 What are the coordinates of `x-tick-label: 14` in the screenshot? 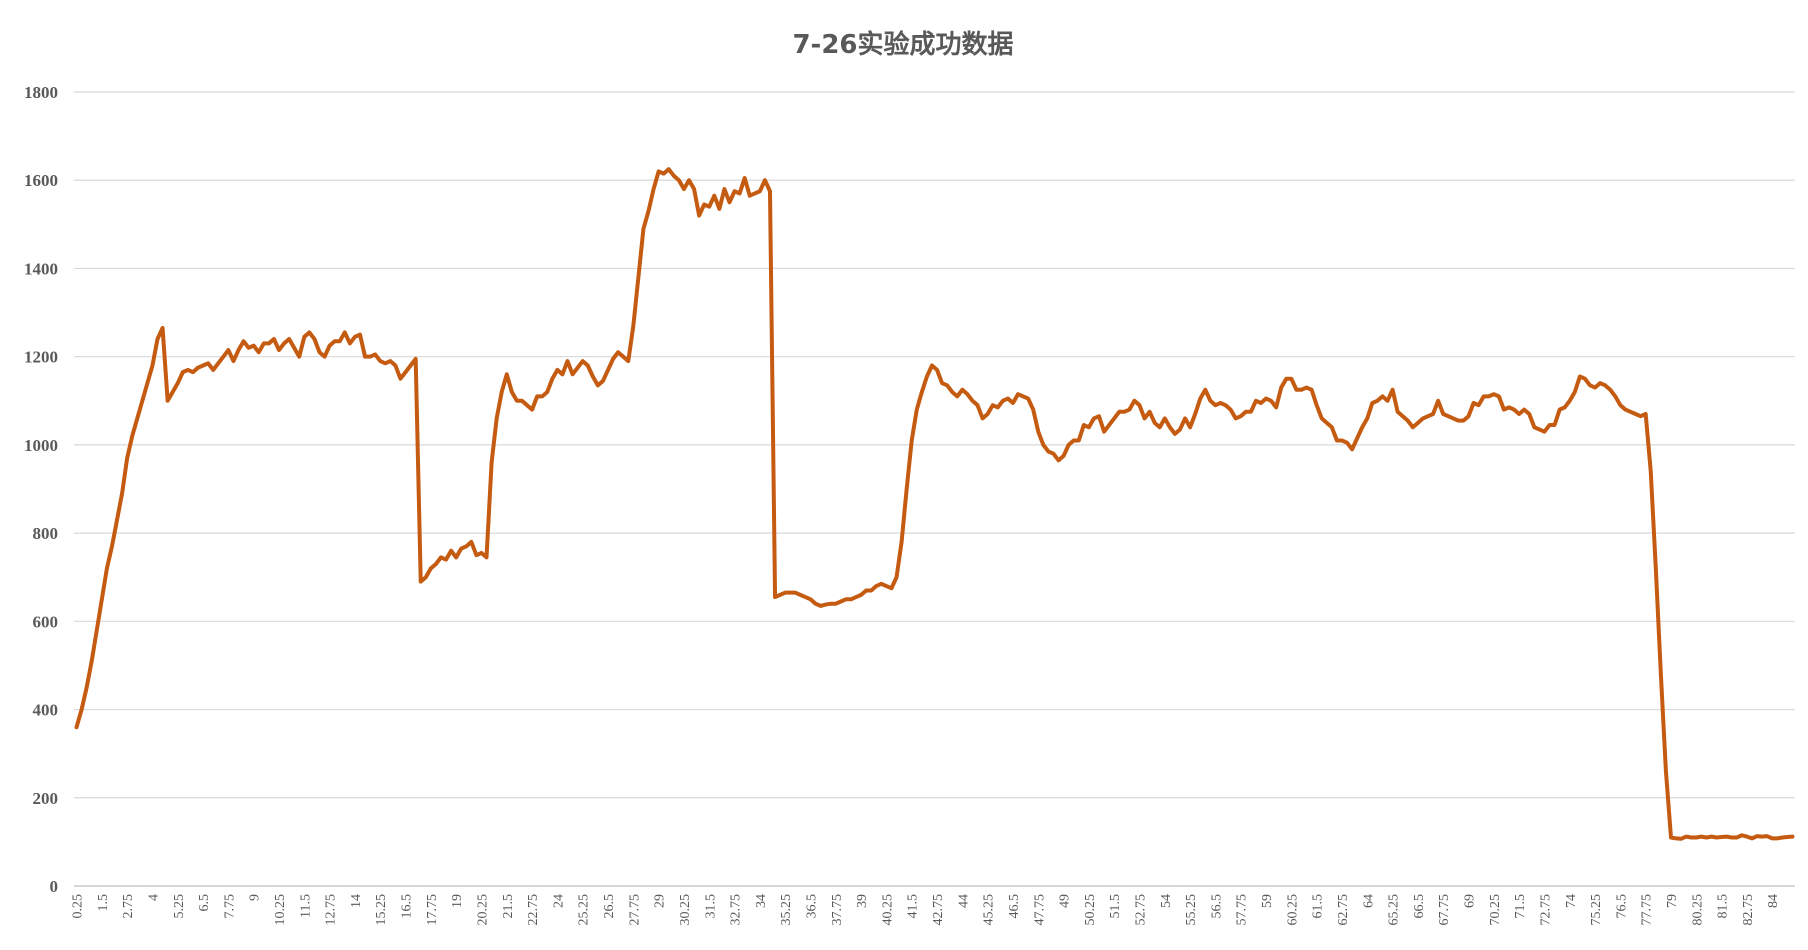 It's located at (356, 901).